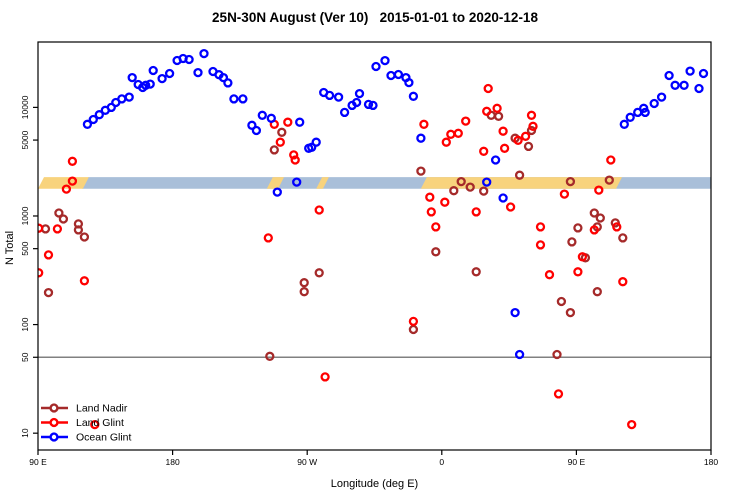  I want to click on legend-label-ocean-glint: Ocean Glint, so click(104, 438).